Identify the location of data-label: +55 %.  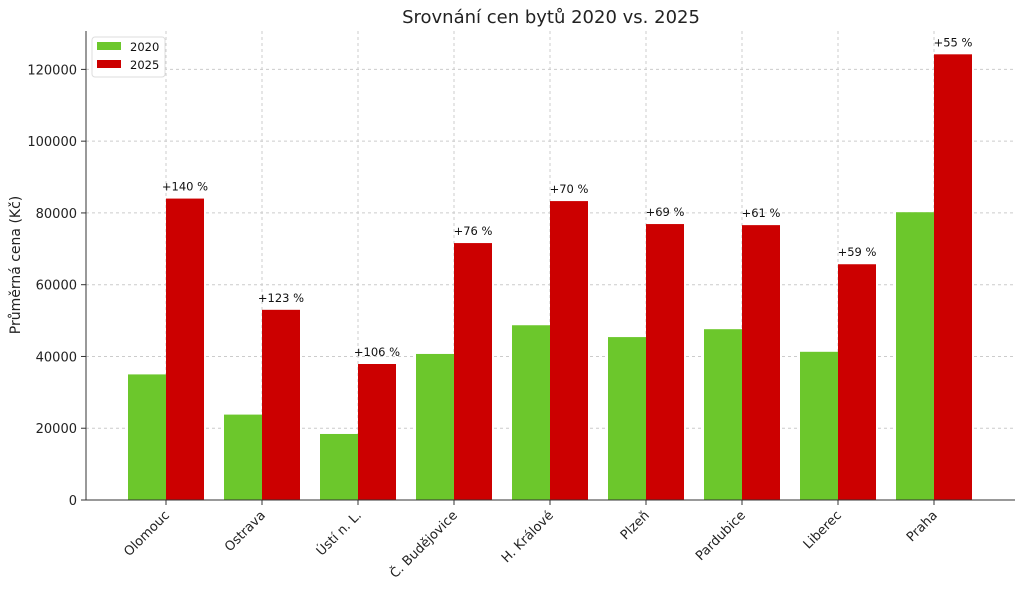
(953, 42).